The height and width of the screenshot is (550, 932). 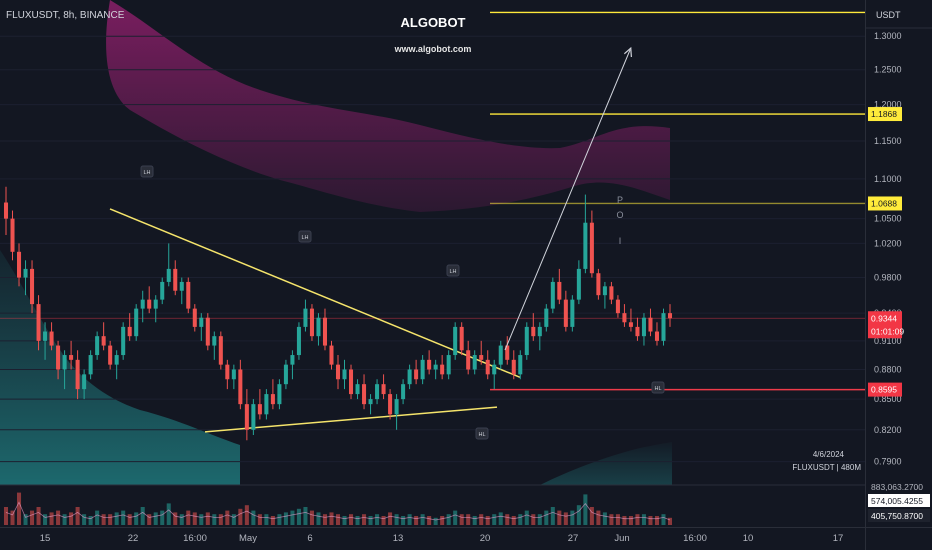 What do you see at coordinates (888, 341) in the screenshot?
I see `price-tick-label: 0.9100` at bounding box center [888, 341].